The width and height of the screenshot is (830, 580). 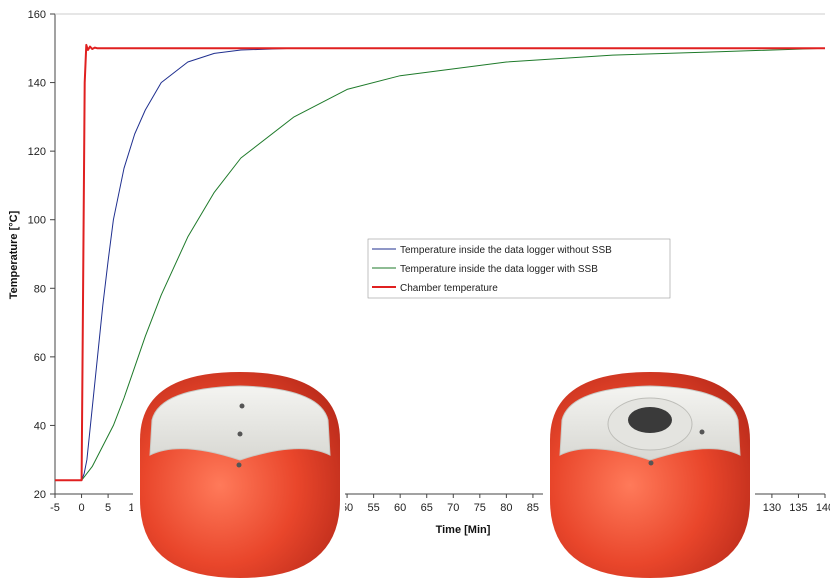 I want to click on x-tick-label: -5, so click(x=55, y=508).